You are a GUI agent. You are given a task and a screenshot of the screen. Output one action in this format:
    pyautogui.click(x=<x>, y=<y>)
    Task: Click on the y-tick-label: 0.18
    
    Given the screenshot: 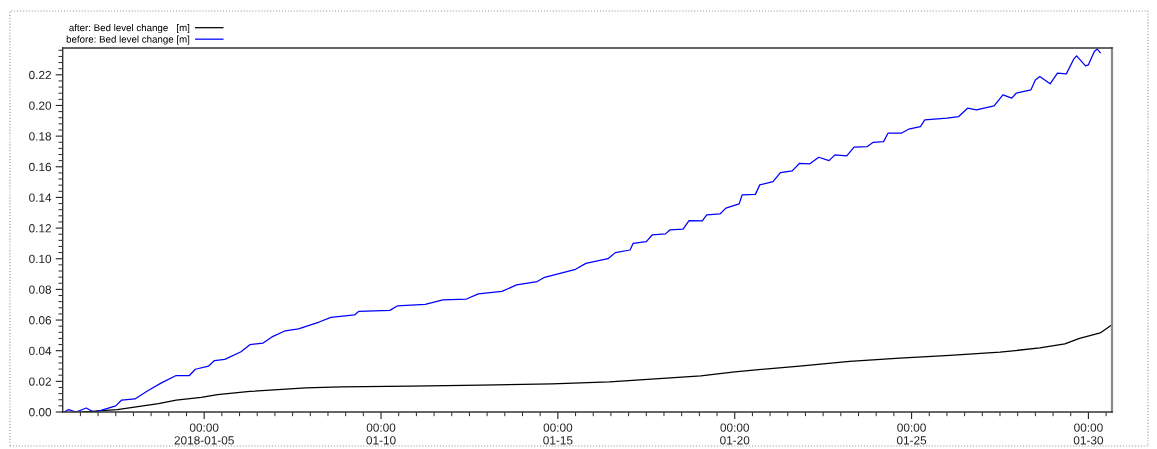 What is the action you would take?
    pyautogui.click(x=40, y=136)
    